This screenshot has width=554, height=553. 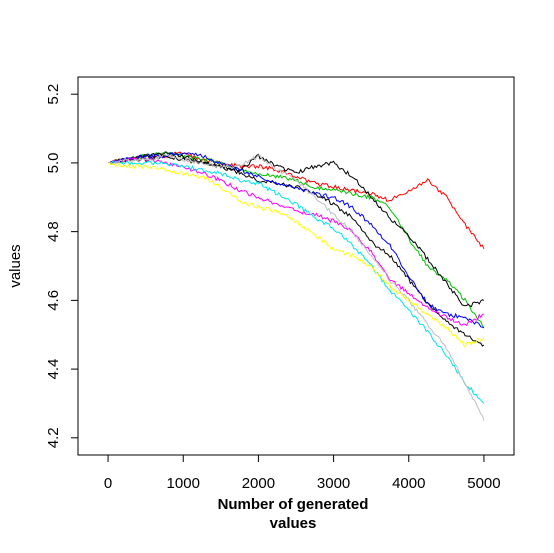 I want to click on y-axis-title: values, so click(x=15, y=265).